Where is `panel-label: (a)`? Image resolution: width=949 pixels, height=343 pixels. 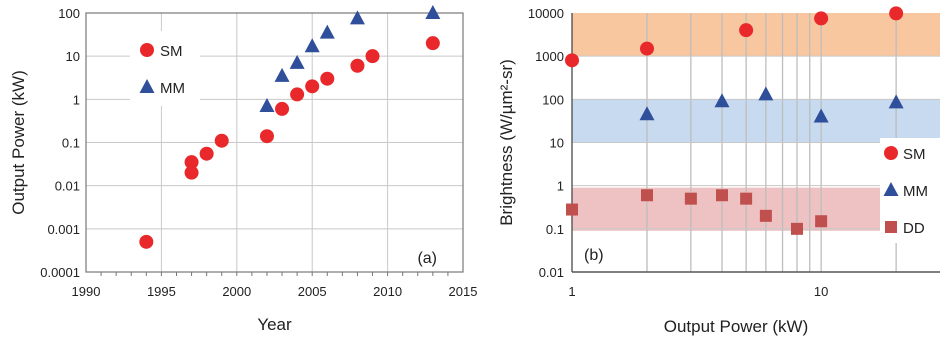 panel-label: (a) is located at coordinates (427, 258).